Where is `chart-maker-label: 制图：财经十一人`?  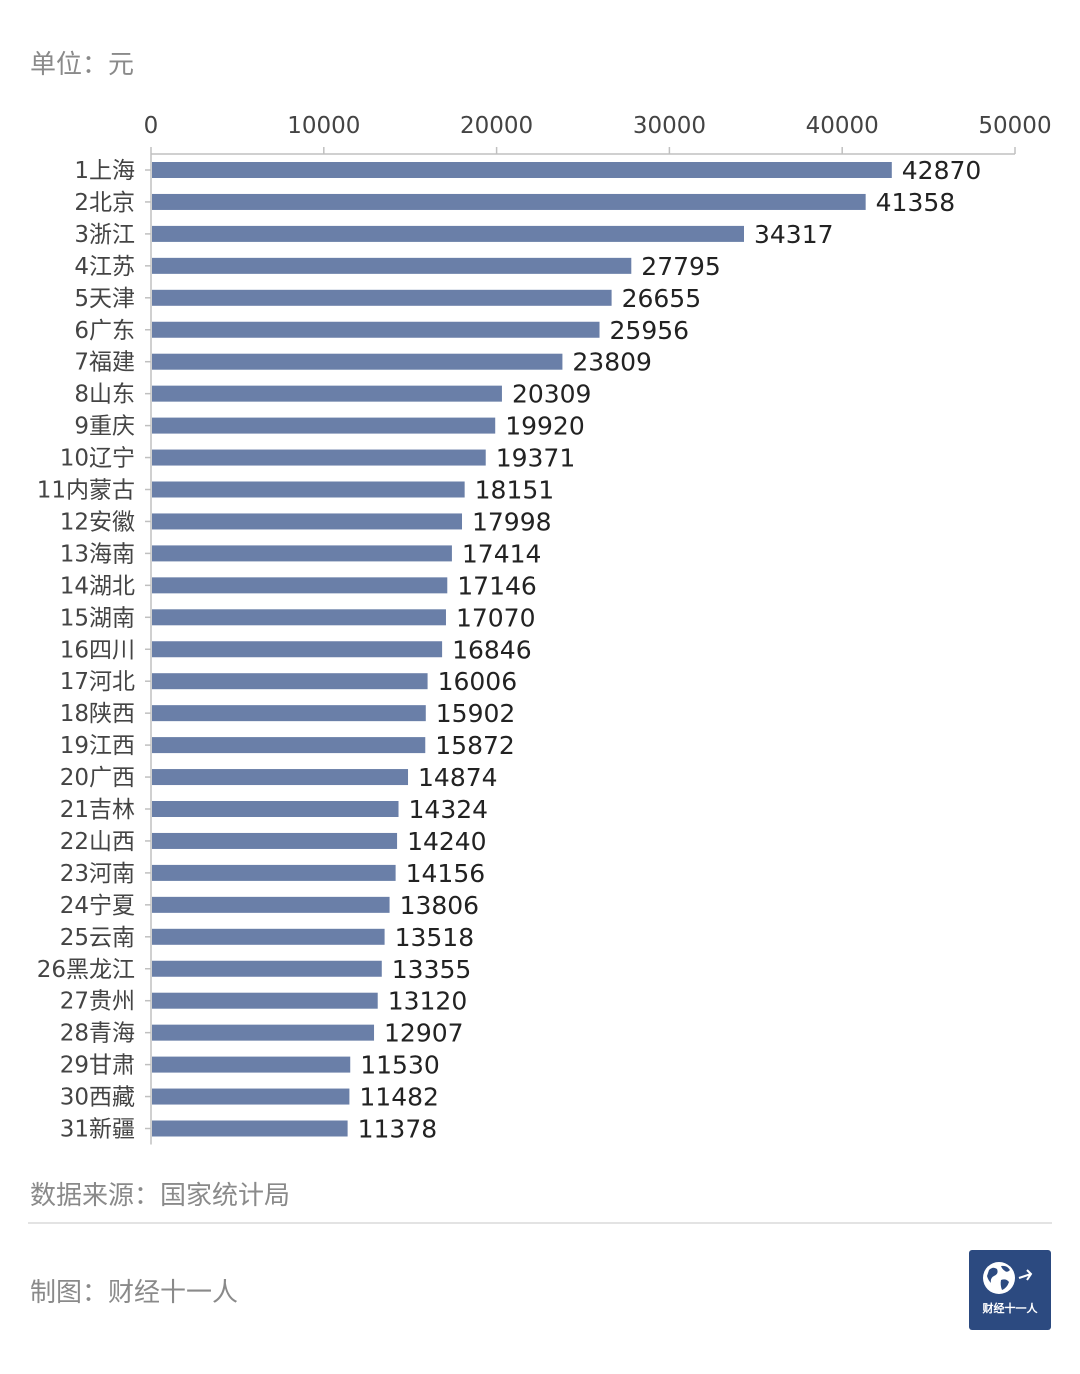
chart-maker-label: 制图：财经十一人 is located at coordinates (134, 1293).